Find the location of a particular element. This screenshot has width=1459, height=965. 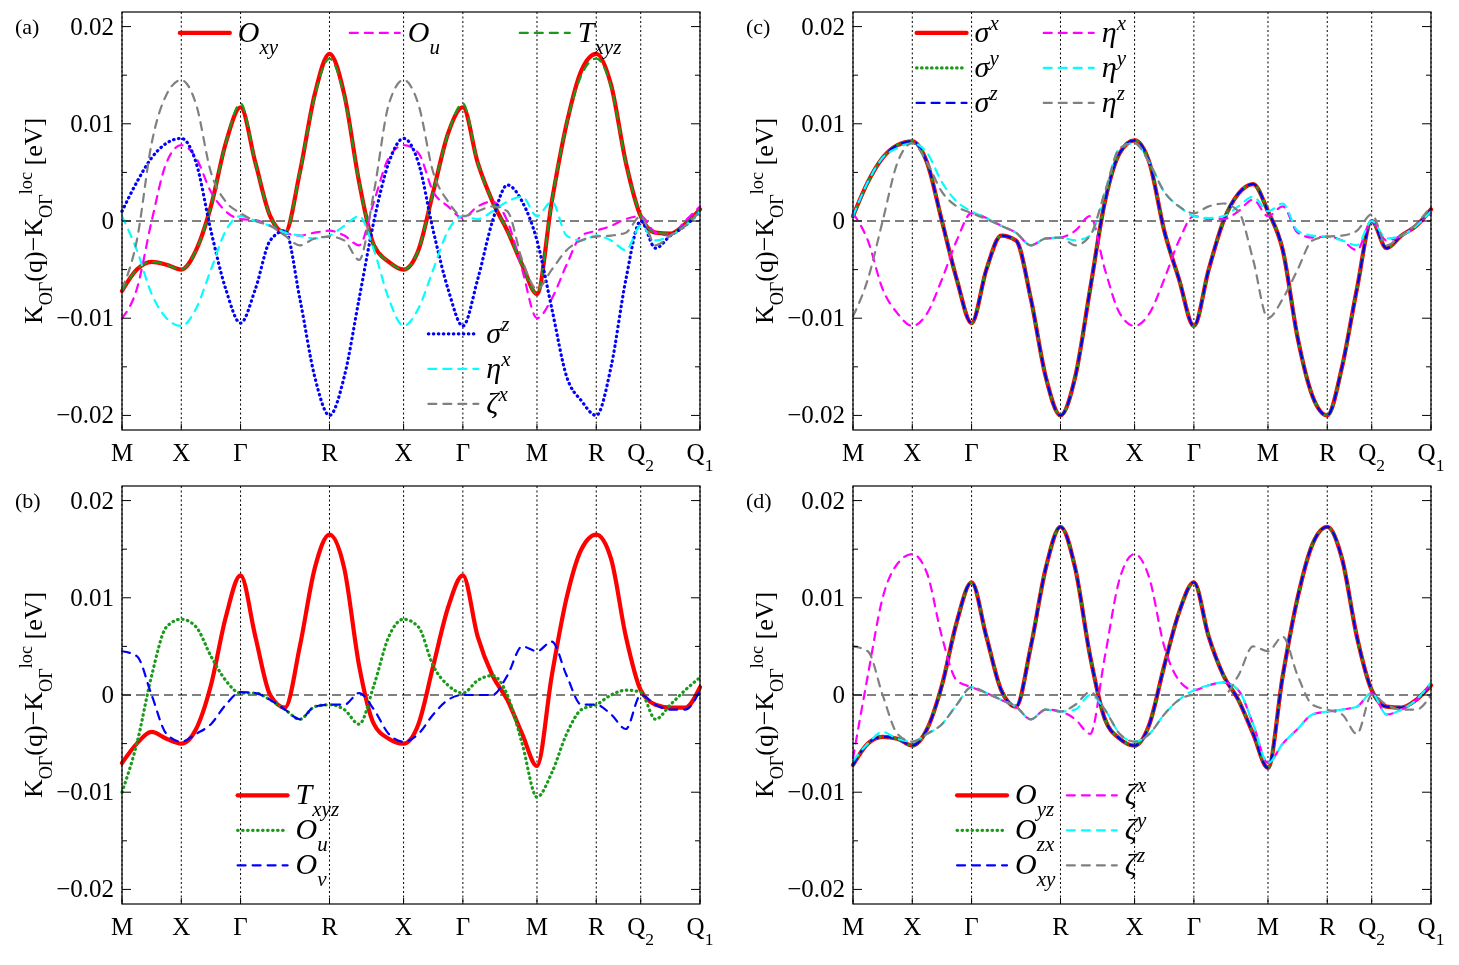

text: (a) is located at coordinates (27, 26).